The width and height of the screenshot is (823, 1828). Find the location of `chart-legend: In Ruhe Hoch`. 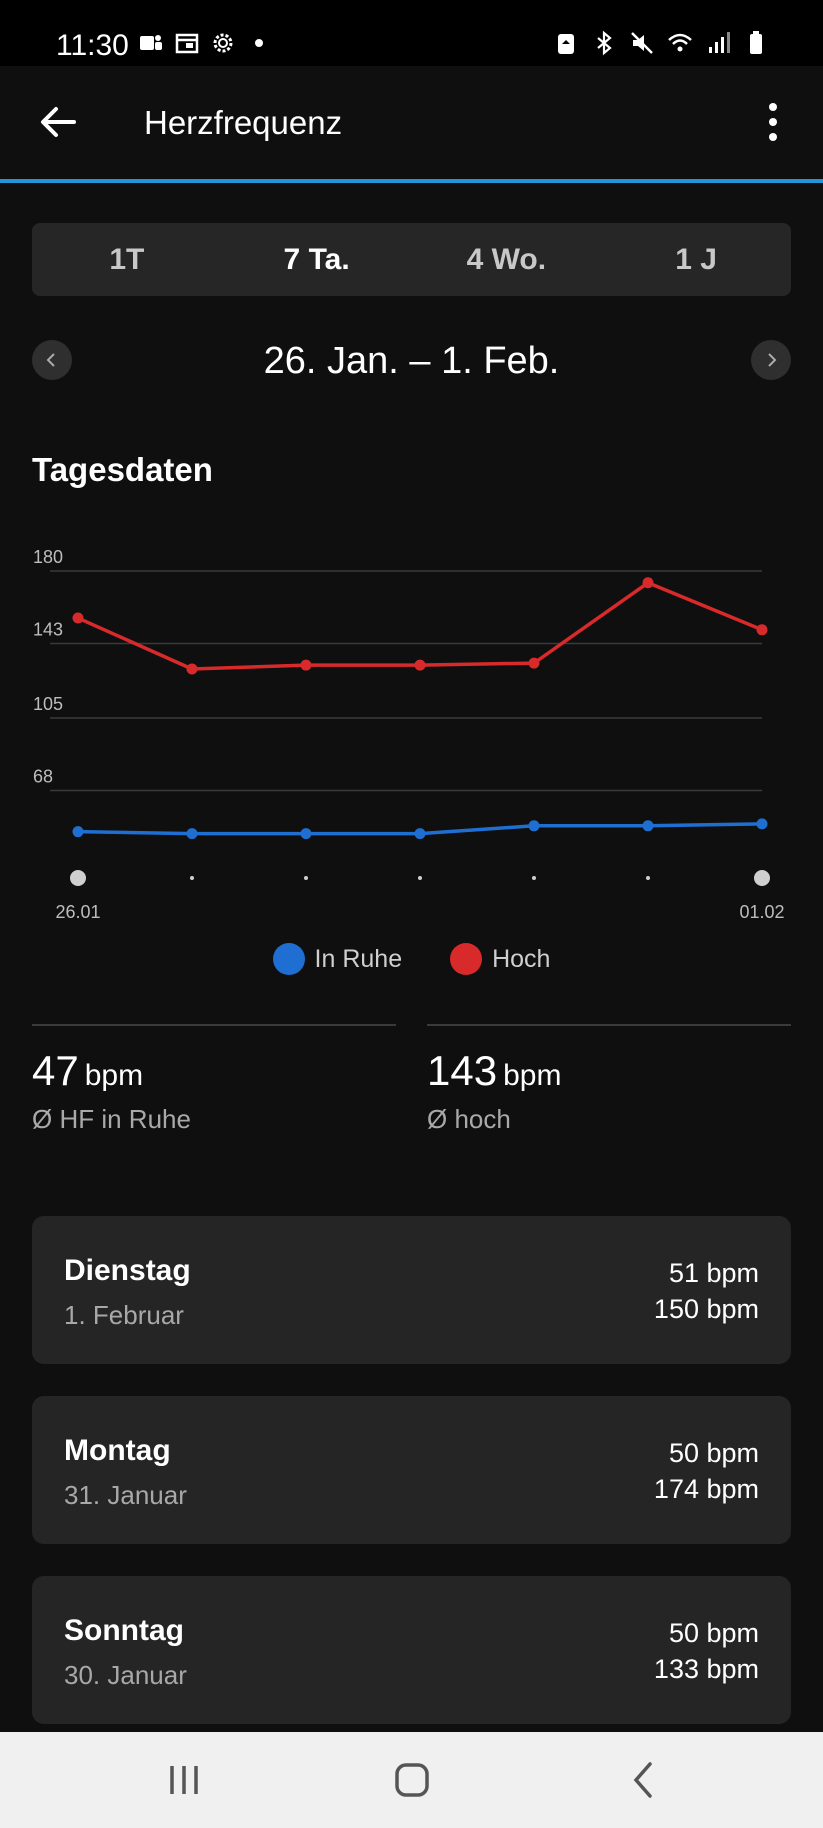

chart-legend: In Ruhe Hoch is located at coordinates (411, 959).